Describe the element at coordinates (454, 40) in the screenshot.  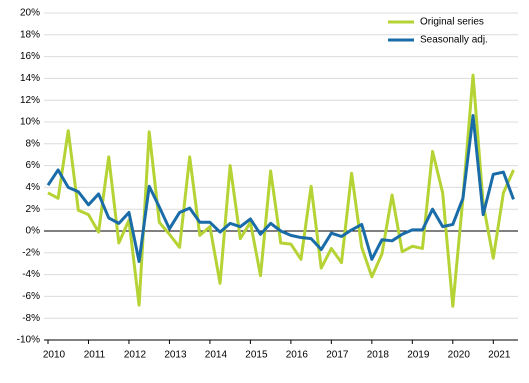
I see `legend-label: Seasonally adj.` at that location.